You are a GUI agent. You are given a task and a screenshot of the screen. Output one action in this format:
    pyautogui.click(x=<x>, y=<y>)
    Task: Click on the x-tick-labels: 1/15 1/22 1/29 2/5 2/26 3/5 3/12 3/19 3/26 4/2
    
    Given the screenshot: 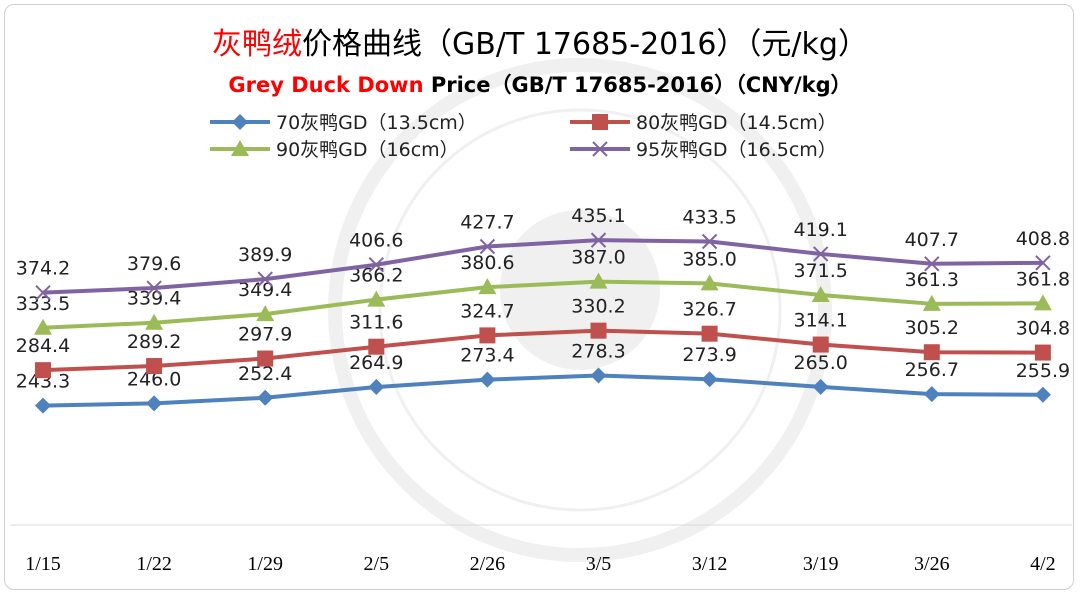 What is the action you would take?
    pyautogui.click(x=540, y=564)
    